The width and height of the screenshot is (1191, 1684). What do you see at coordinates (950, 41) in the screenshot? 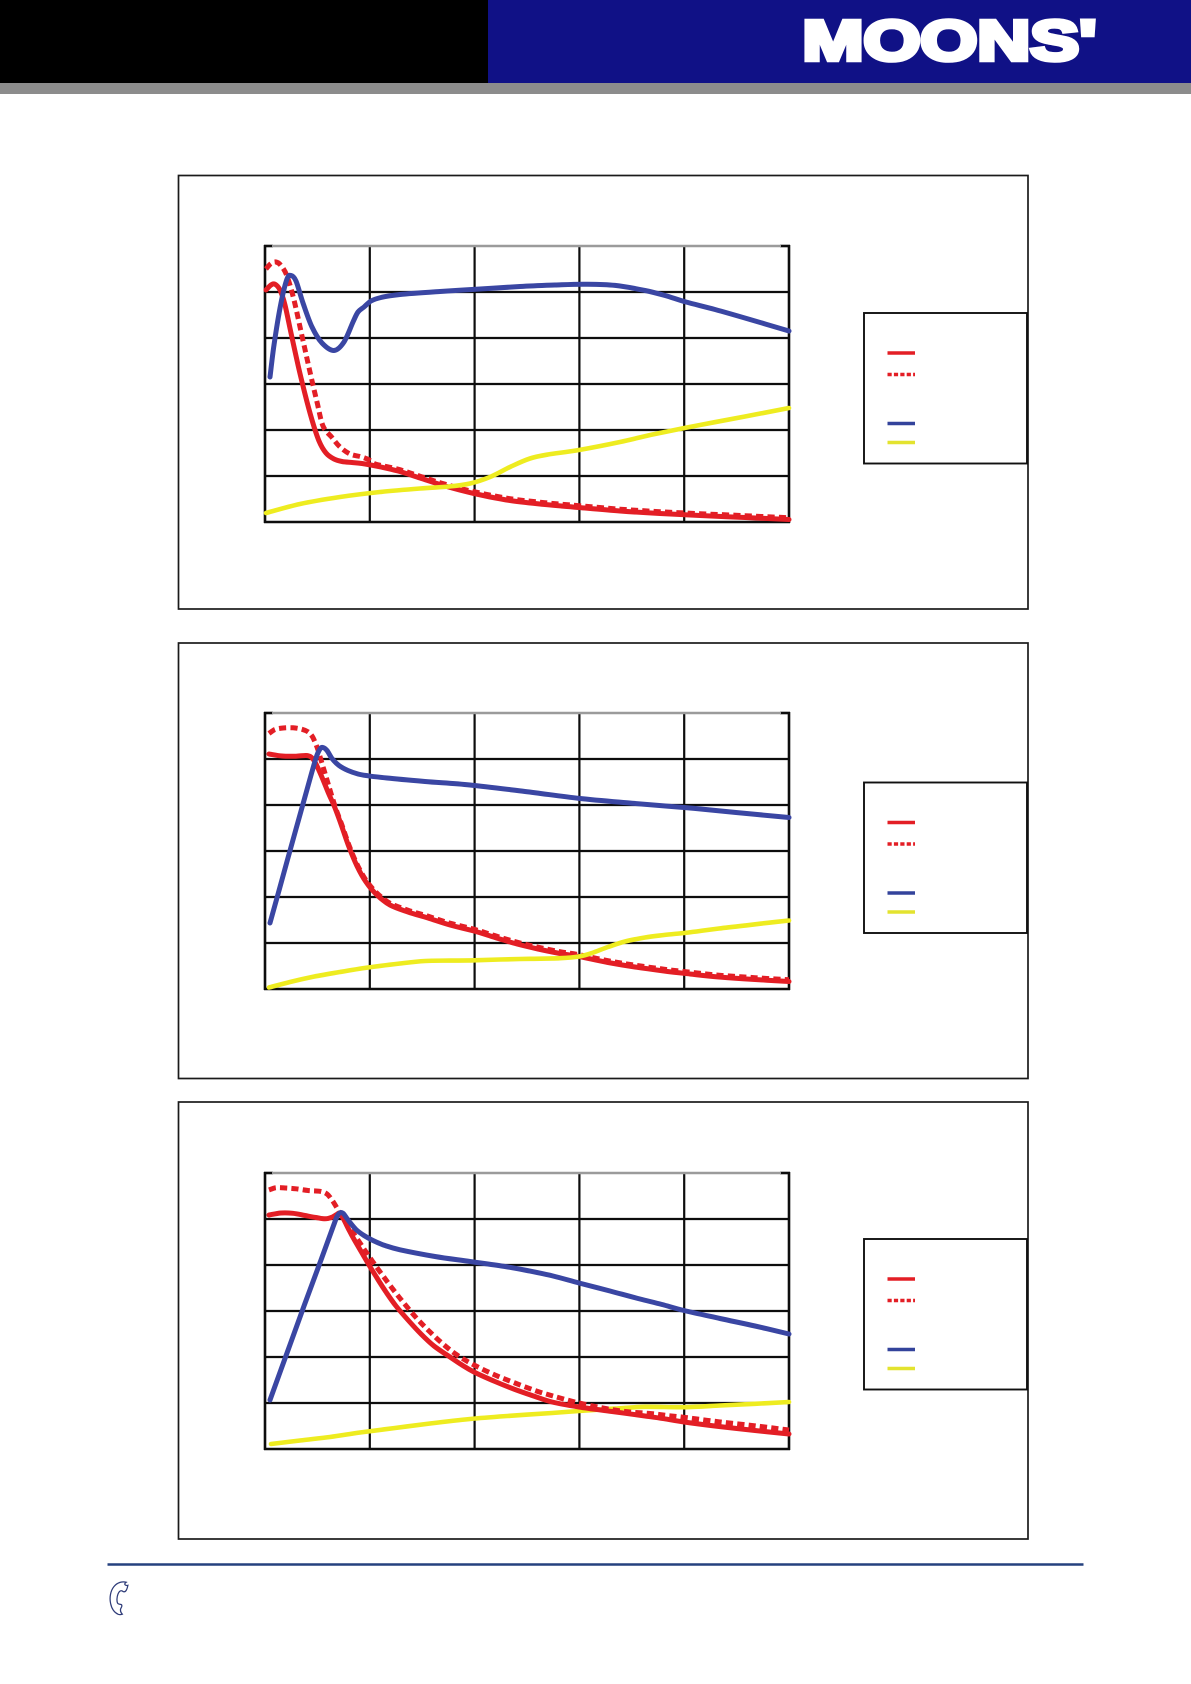
I see `svg-text: MOONS'` at bounding box center [950, 41].